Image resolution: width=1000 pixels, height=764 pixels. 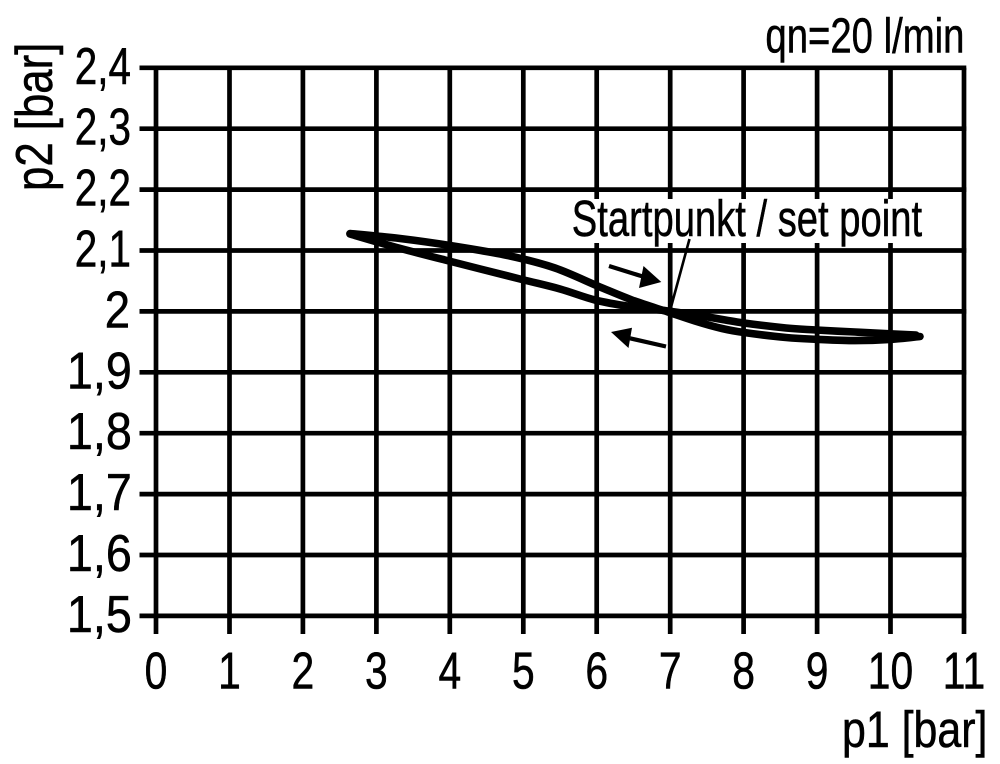 I want to click on svg-text: 7, so click(x=670, y=671).